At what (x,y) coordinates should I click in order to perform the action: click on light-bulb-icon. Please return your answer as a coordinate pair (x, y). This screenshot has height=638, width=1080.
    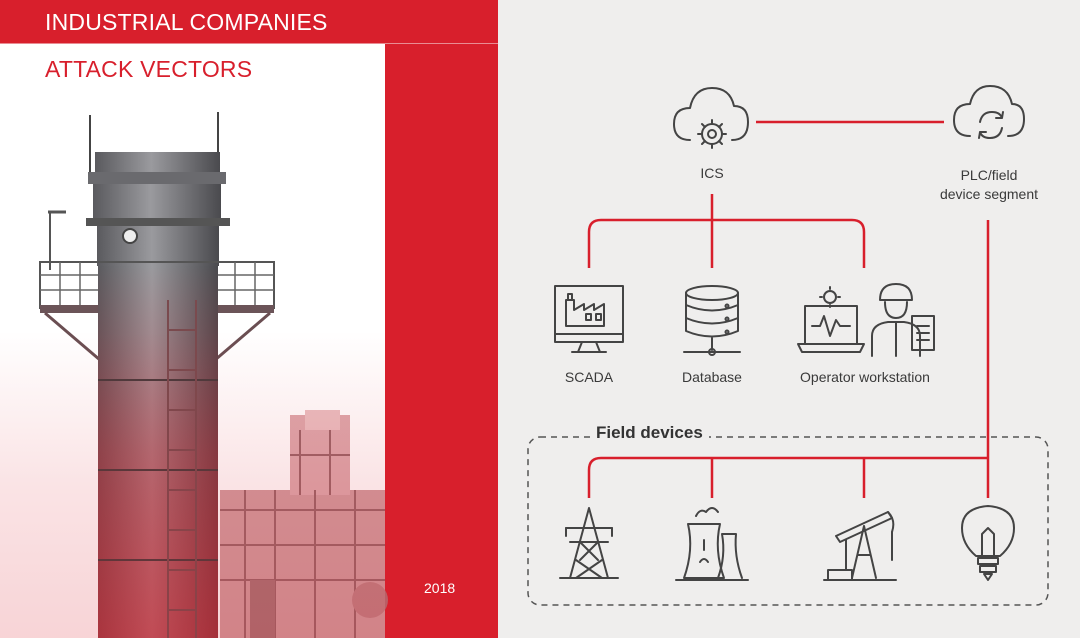
    Looking at the image, I should click on (988, 543).